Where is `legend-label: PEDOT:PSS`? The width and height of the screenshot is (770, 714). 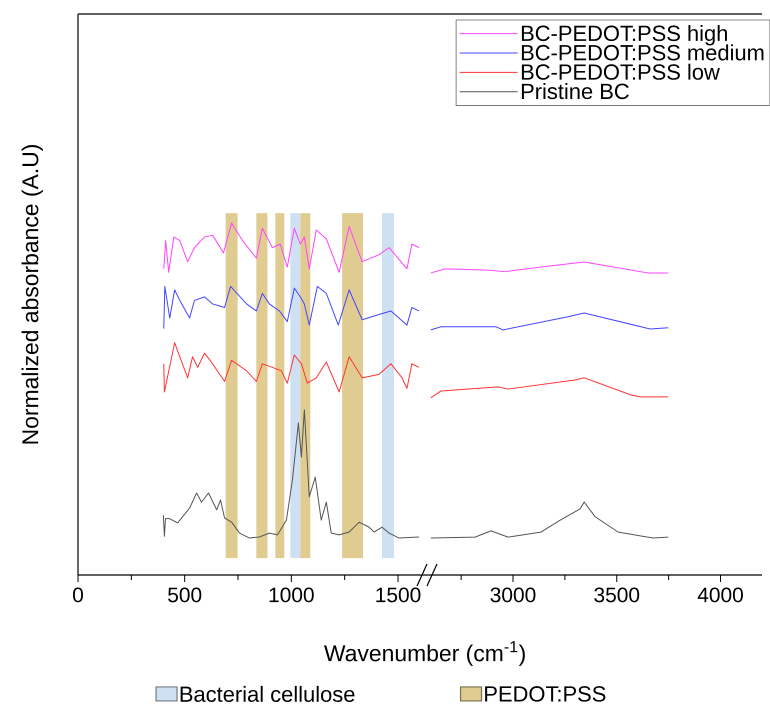
legend-label: PEDOT:PSS is located at coordinates (545, 694).